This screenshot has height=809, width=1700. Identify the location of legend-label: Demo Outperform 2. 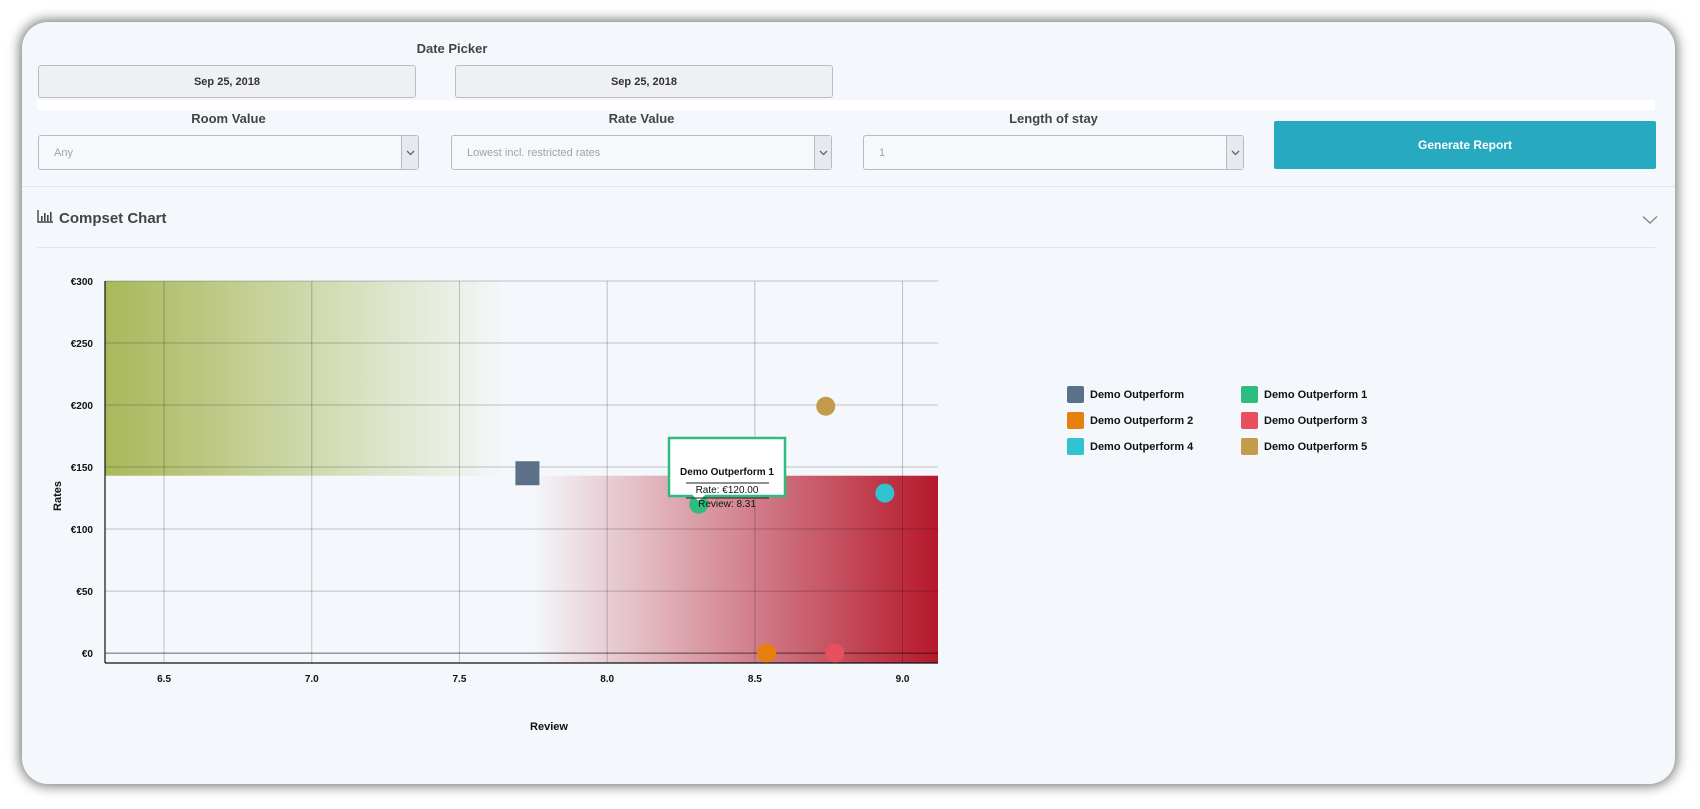
(1142, 420).